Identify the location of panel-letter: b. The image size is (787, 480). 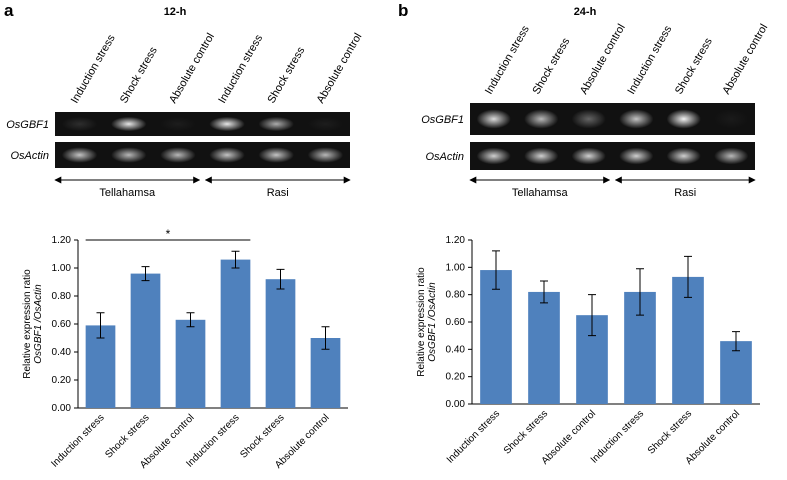
(403, 10).